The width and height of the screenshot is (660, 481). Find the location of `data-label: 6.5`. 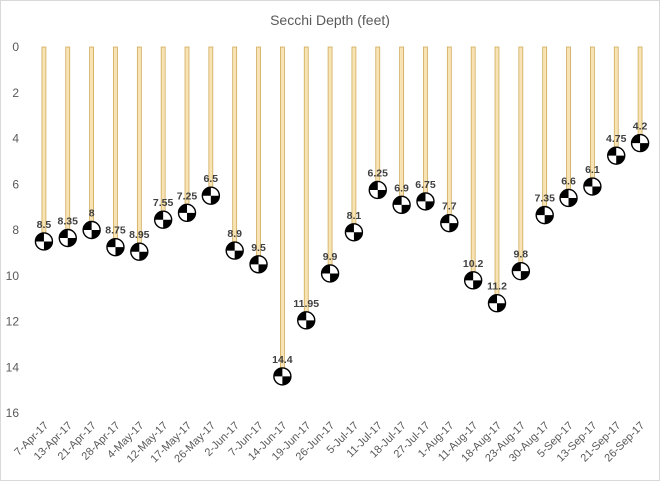

data-label: 6.5 is located at coordinates (211, 179).